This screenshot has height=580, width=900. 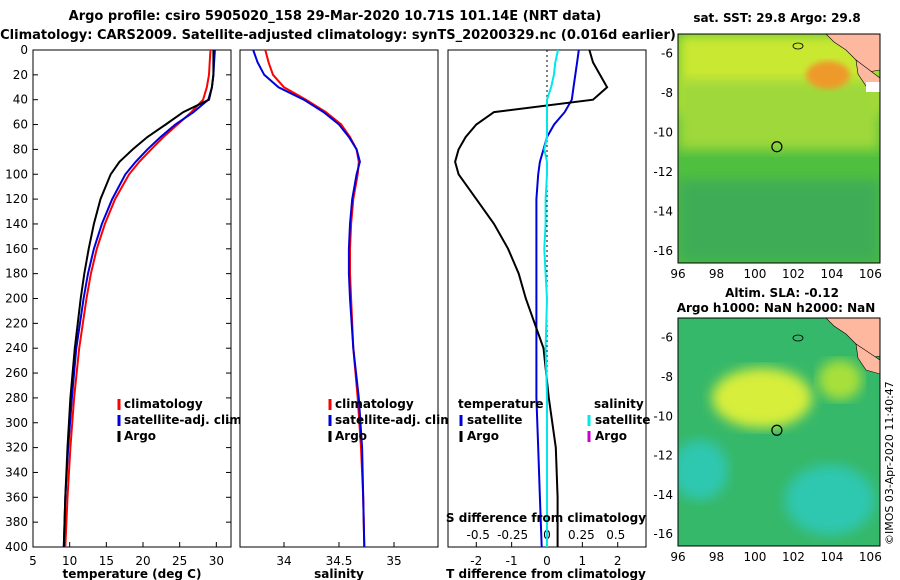 What do you see at coordinates (16, 224) in the screenshot?
I see `y-tick-label: 140` at bounding box center [16, 224].